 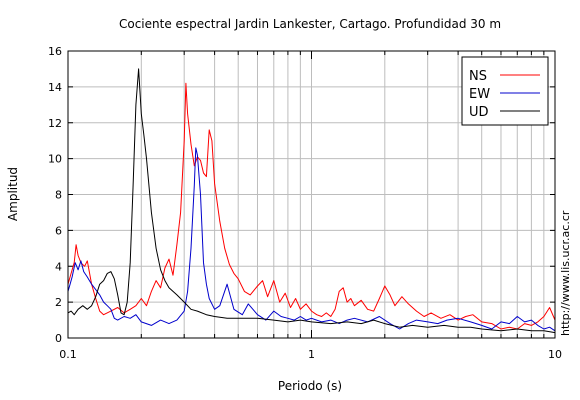 What do you see at coordinates (479, 94) in the screenshot?
I see `legend-label-ew: EW` at bounding box center [479, 94].